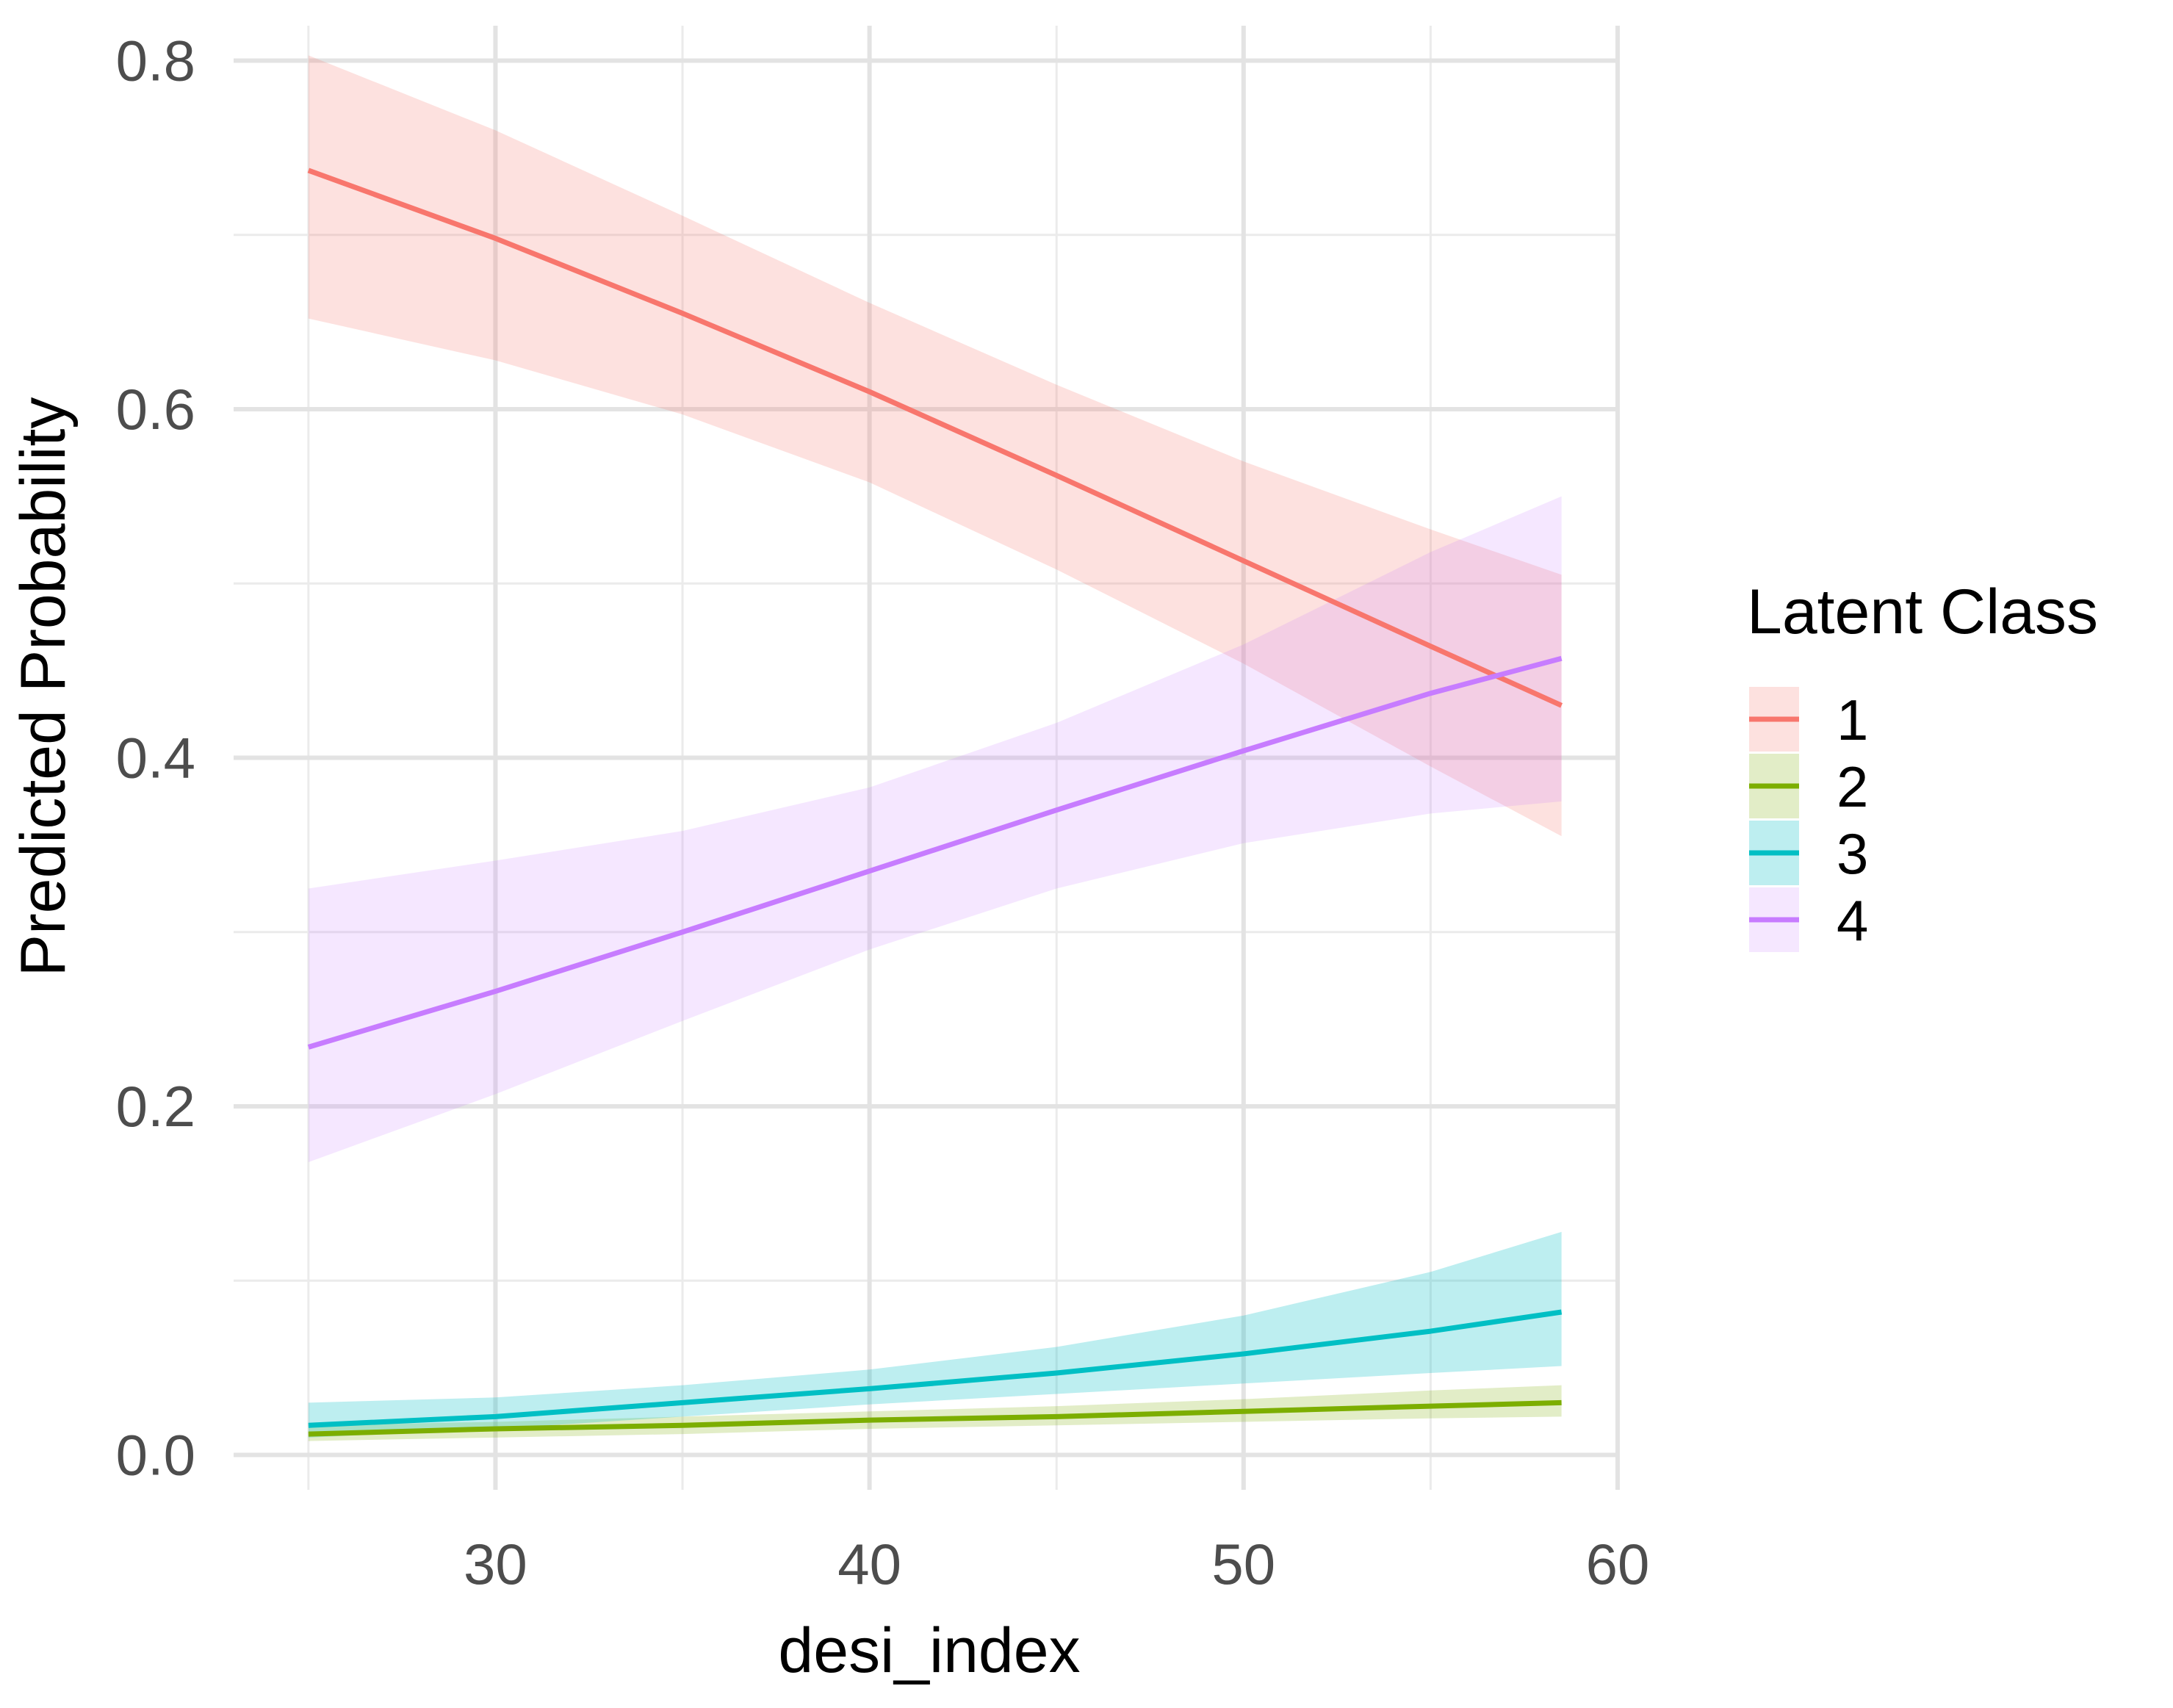 This screenshot has width=2173, height=1708. What do you see at coordinates (1852, 720) in the screenshot?
I see `legend-label: 1` at bounding box center [1852, 720].